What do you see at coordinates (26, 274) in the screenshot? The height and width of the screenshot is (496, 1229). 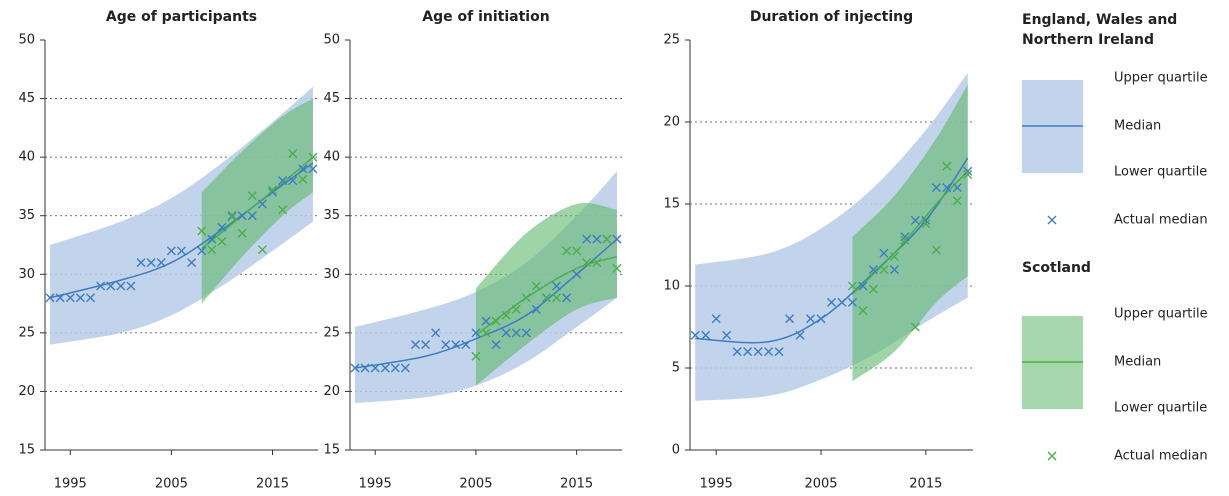 I see `y-tick-label: 30` at bounding box center [26, 274].